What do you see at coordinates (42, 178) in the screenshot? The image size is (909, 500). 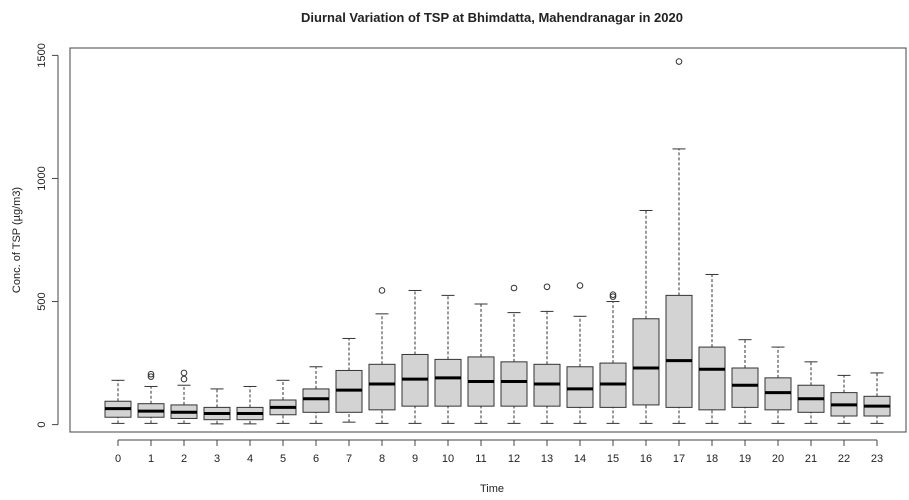 I see `y-tick-label: 1000` at bounding box center [42, 178].